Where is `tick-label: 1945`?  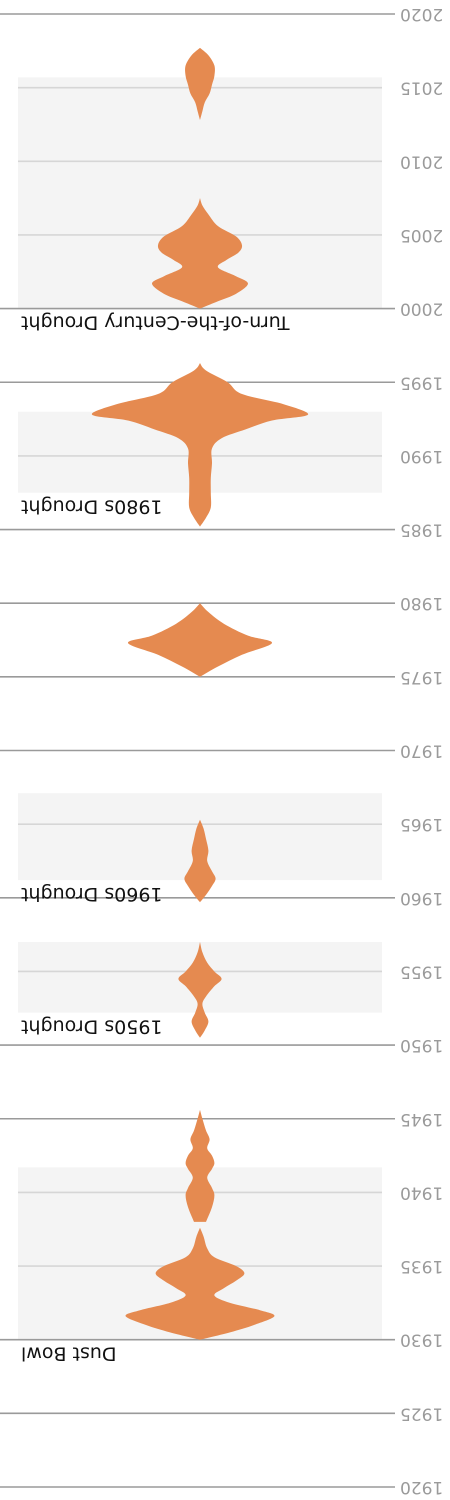 tick-label: 1945 is located at coordinates (421, 1119).